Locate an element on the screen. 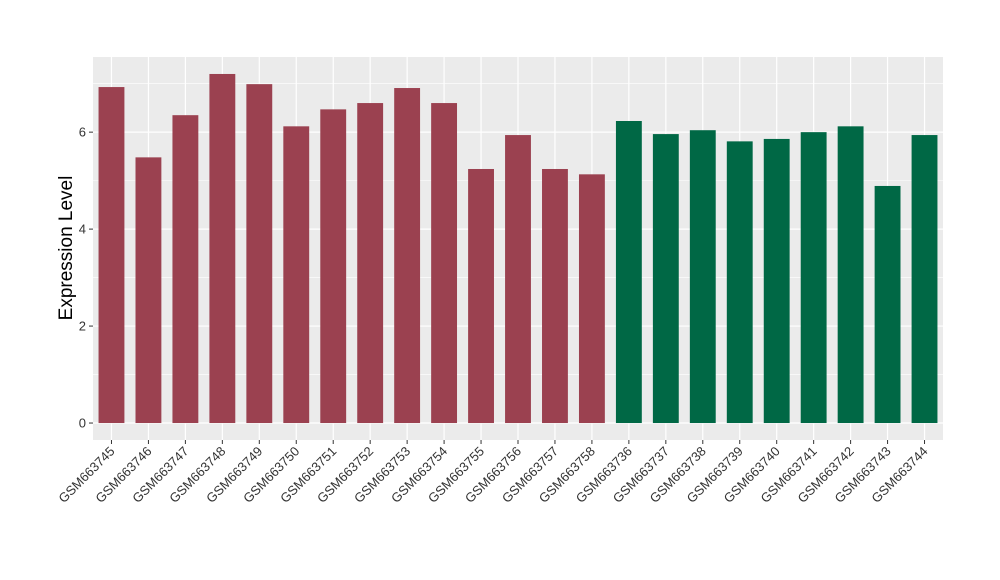 Image resolution: width=1000 pixels, height=580 pixels. bar-GSM663745 is located at coordinates (111, 255).